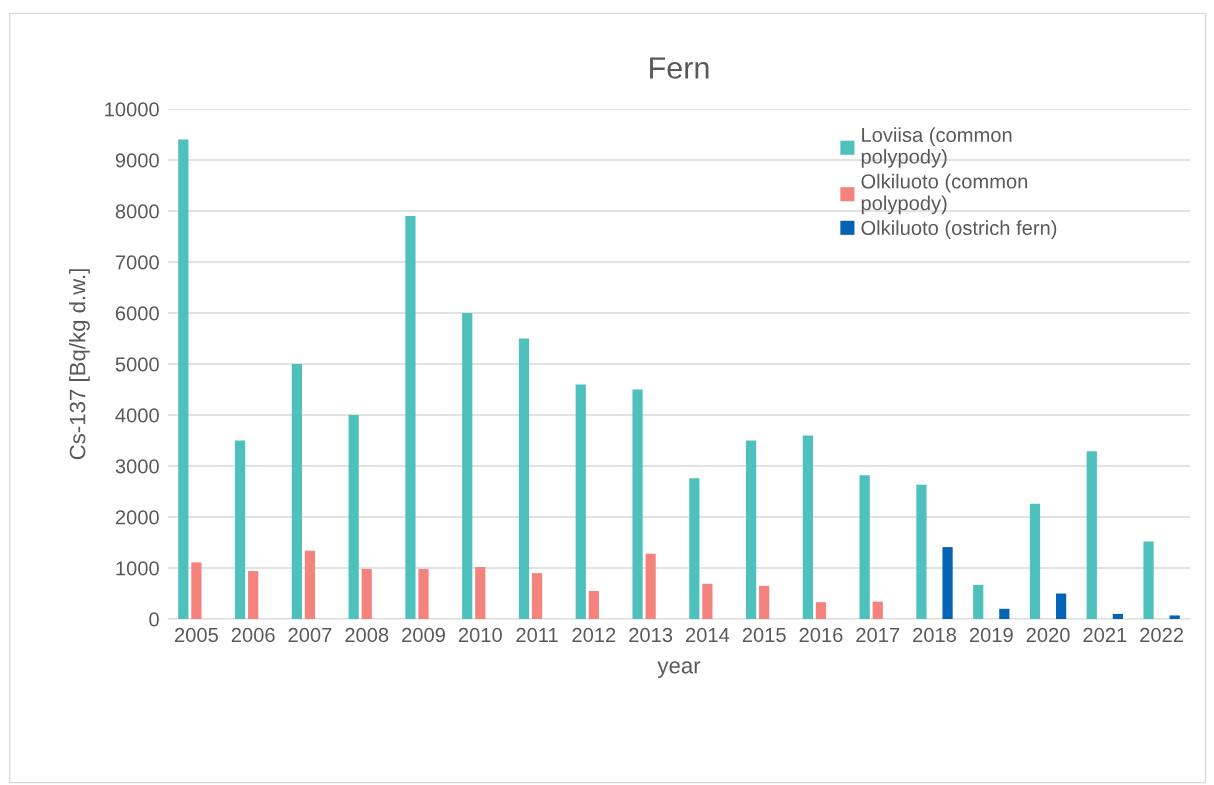 This screenshot has height=785, width=1214. I want to click on y-tick-label: 7000, so click(137, 262).